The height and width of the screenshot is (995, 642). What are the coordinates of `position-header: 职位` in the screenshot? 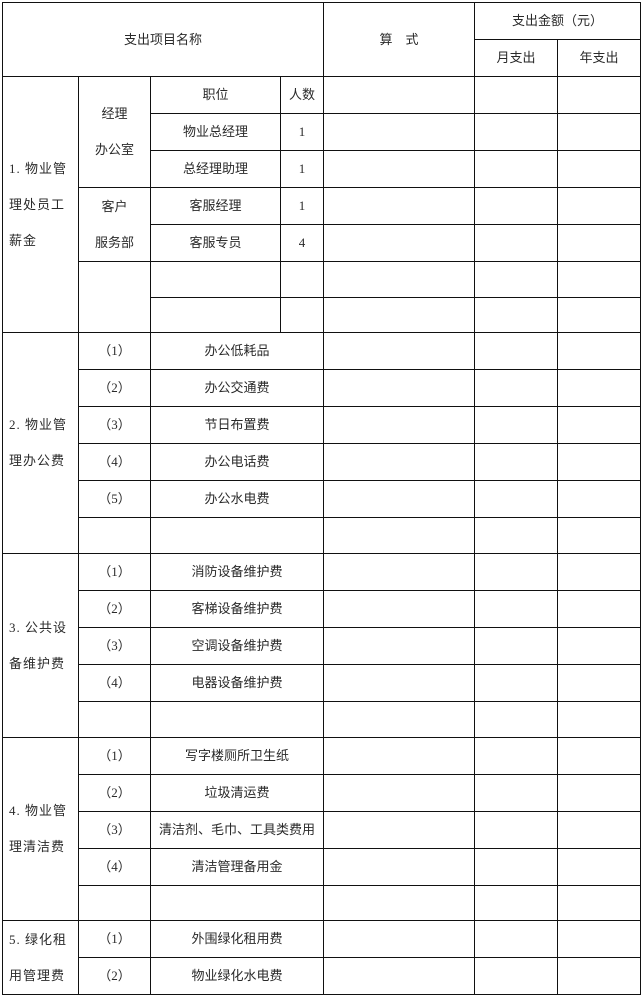 It's located at (215, 95).